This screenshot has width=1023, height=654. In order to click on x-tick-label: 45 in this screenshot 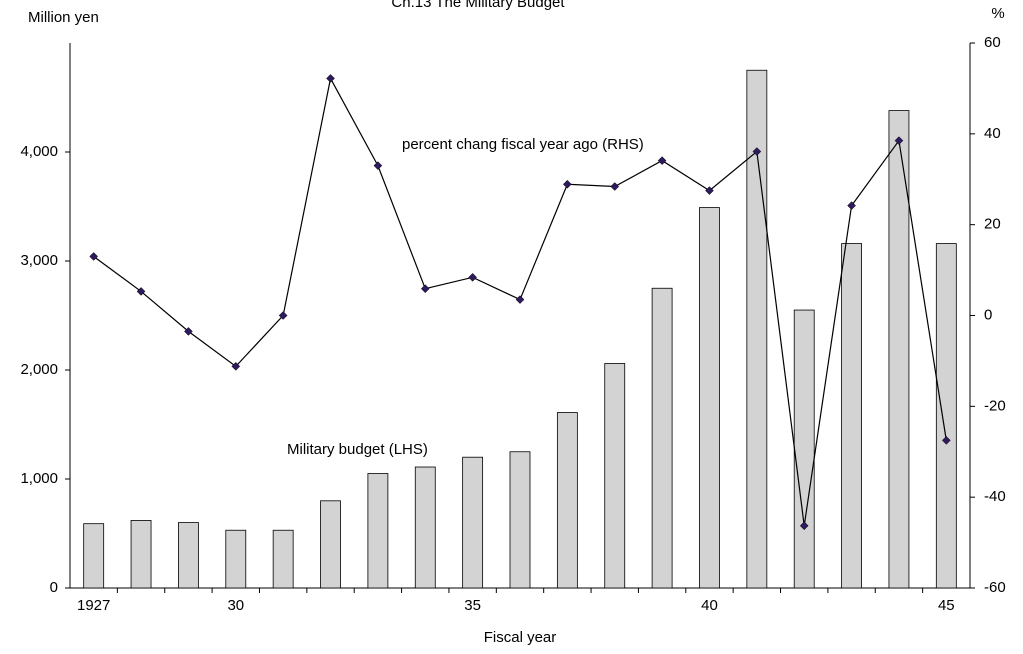, I will do `click(946, 605)`.